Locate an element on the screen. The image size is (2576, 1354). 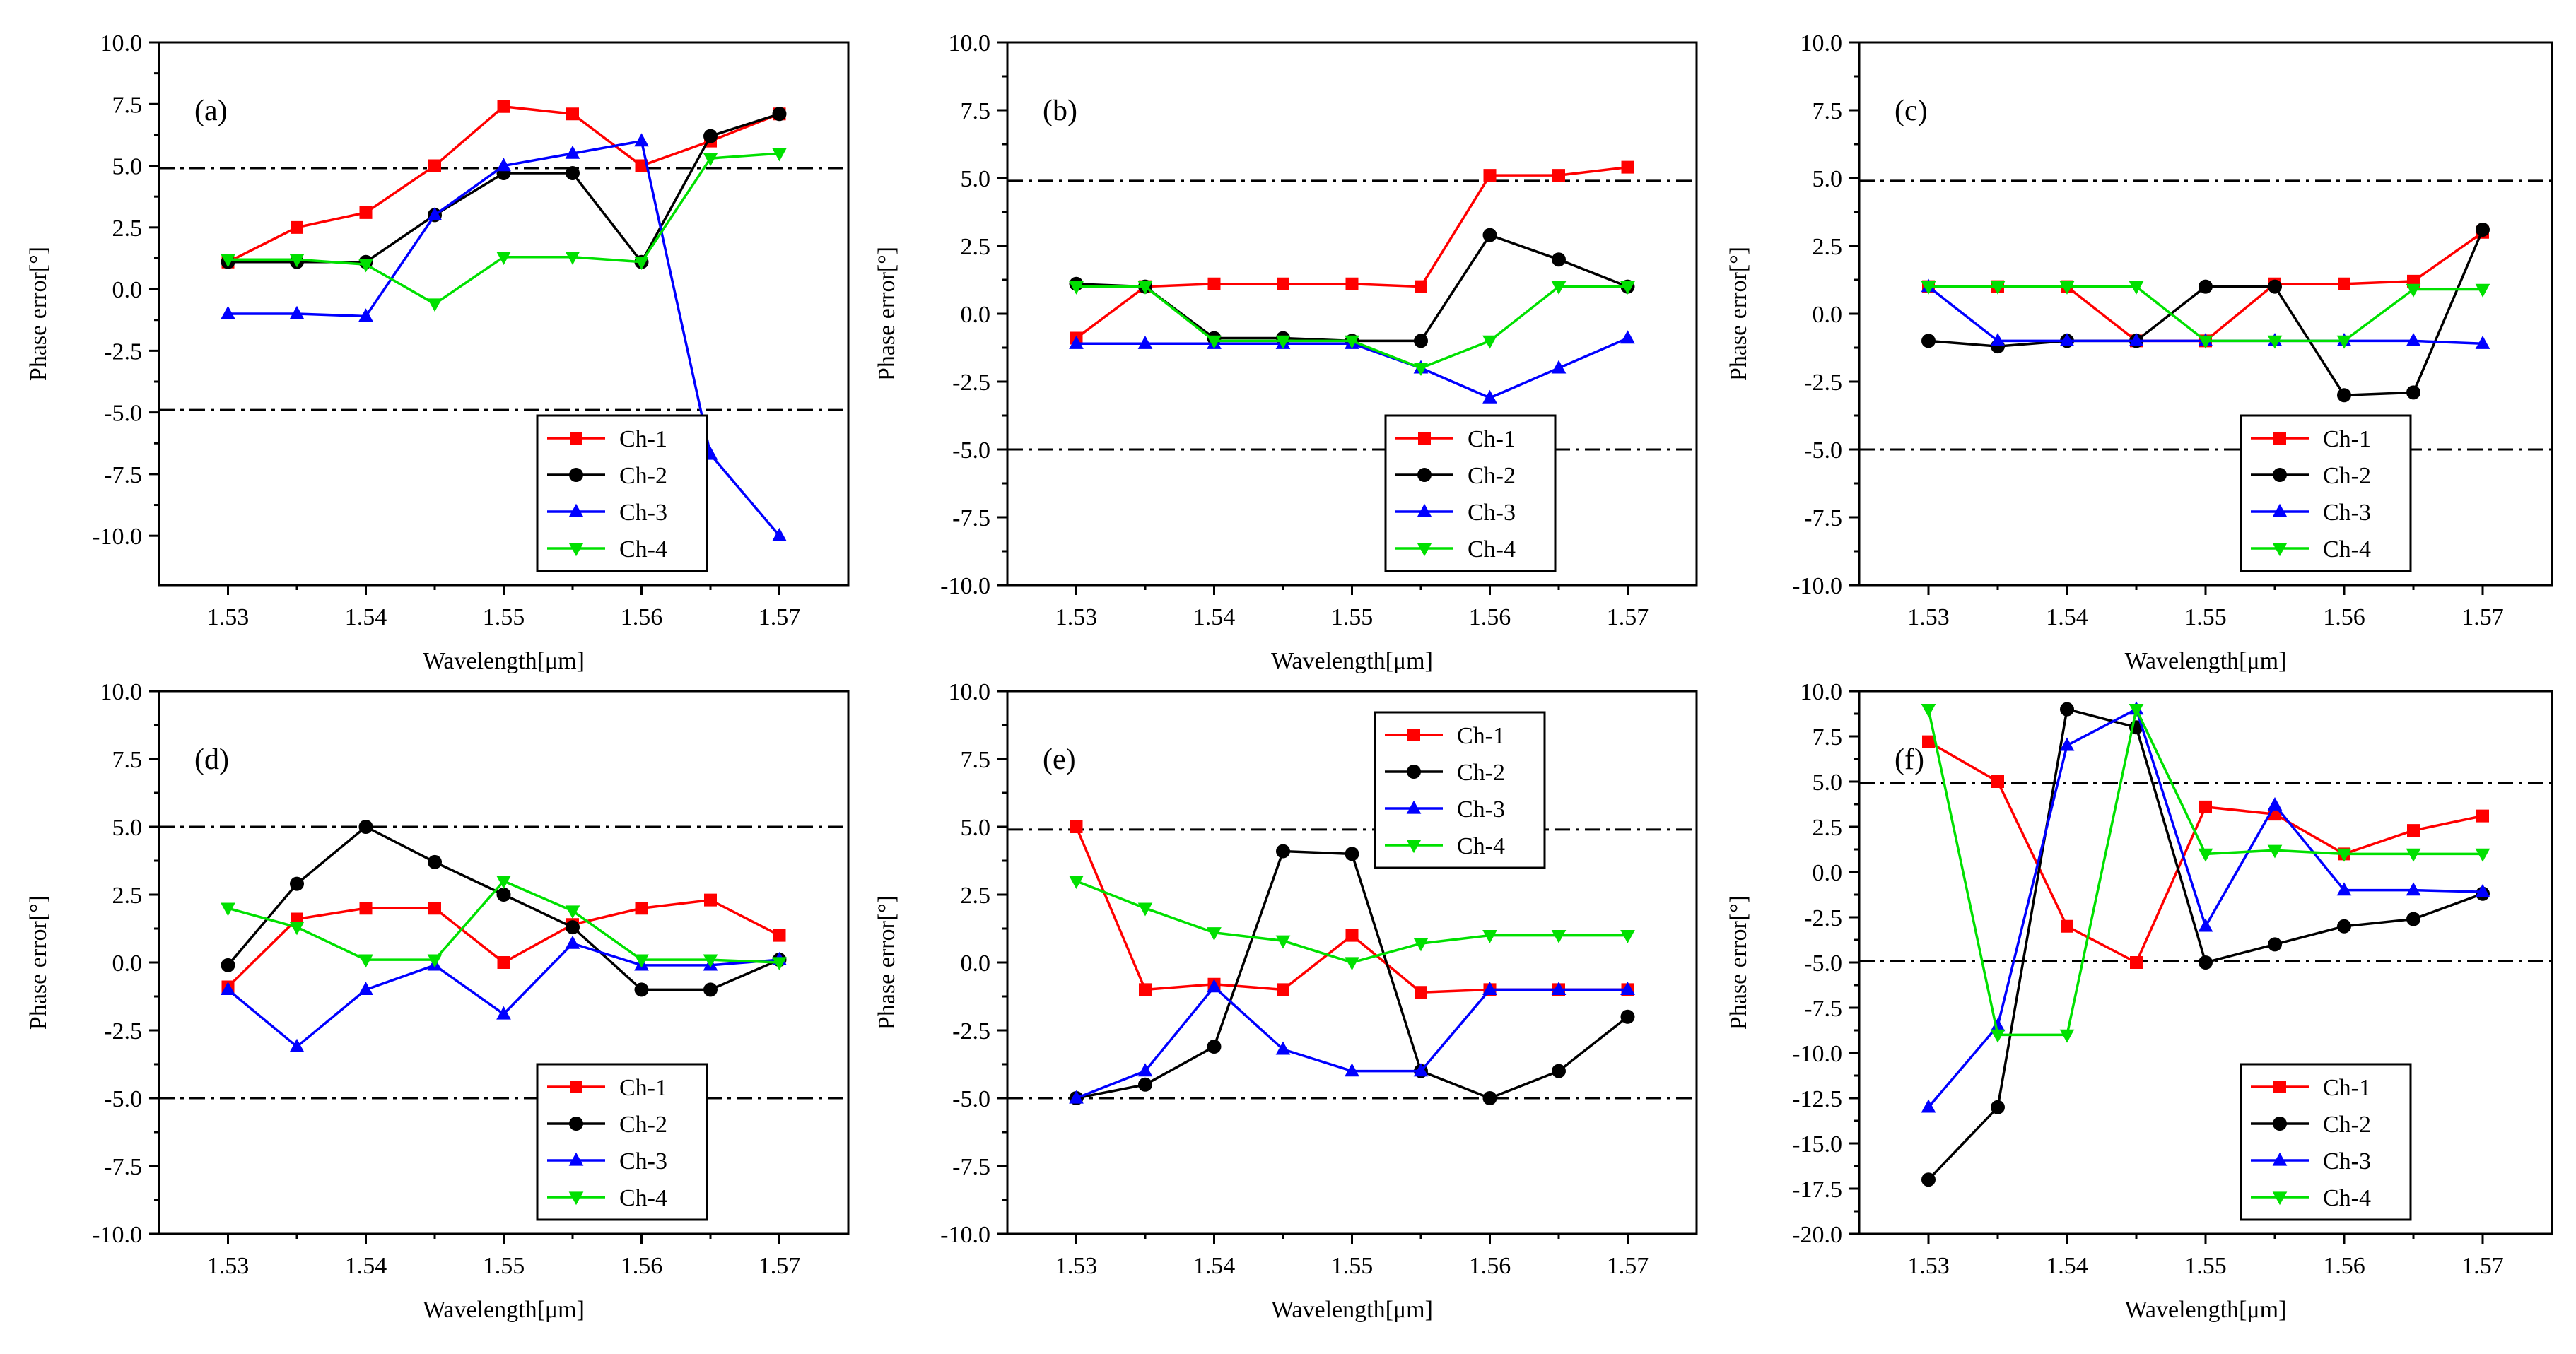
panel-label: (d) is located at coordinates (211, 759).